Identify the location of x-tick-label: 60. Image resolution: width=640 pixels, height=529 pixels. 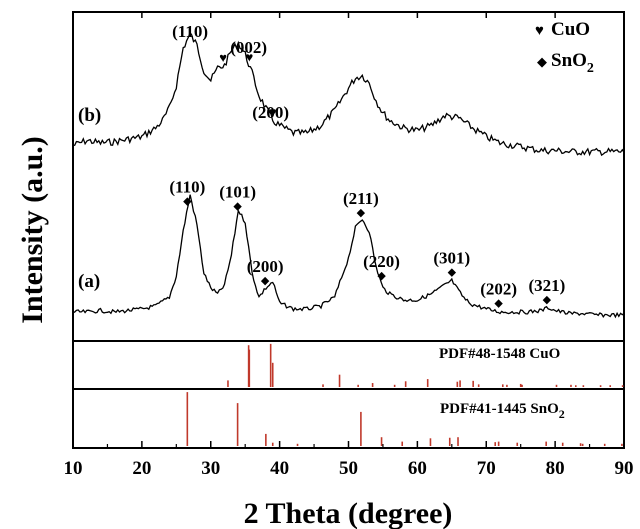
(417, 468).